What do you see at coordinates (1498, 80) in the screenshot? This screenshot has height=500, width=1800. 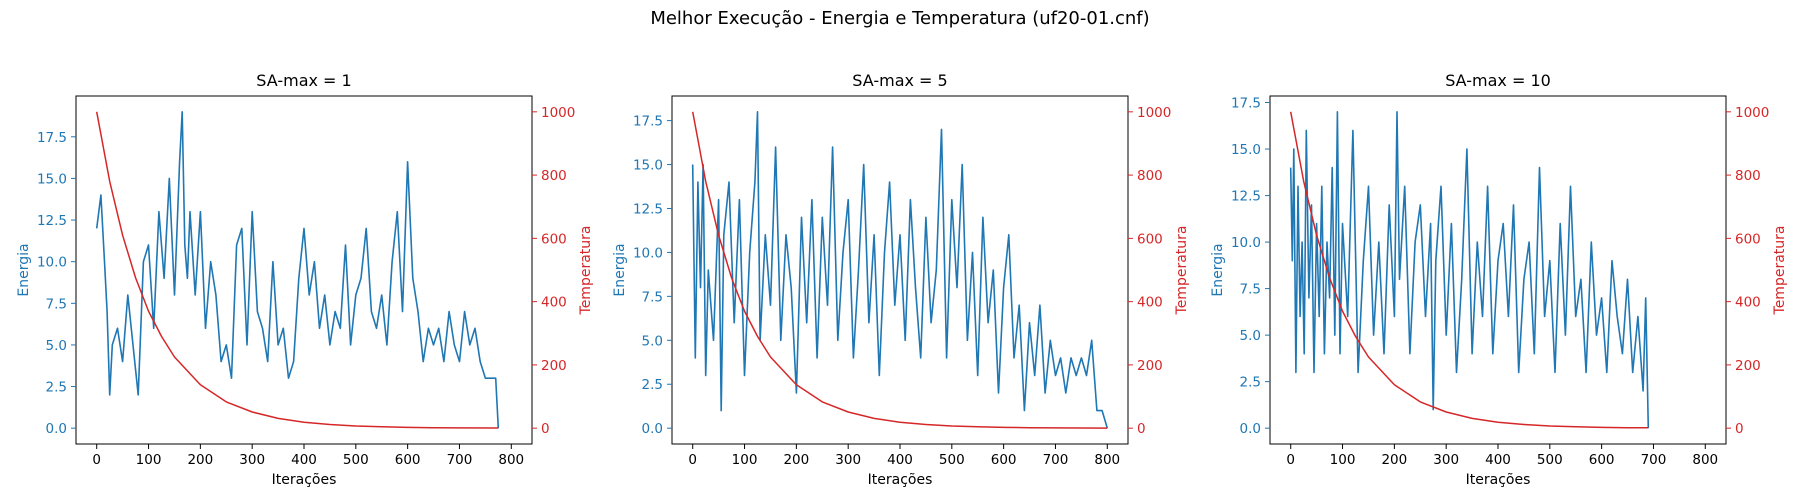 I see `subplot-title: SA-max = 10` at bounding box center [1498, 80].